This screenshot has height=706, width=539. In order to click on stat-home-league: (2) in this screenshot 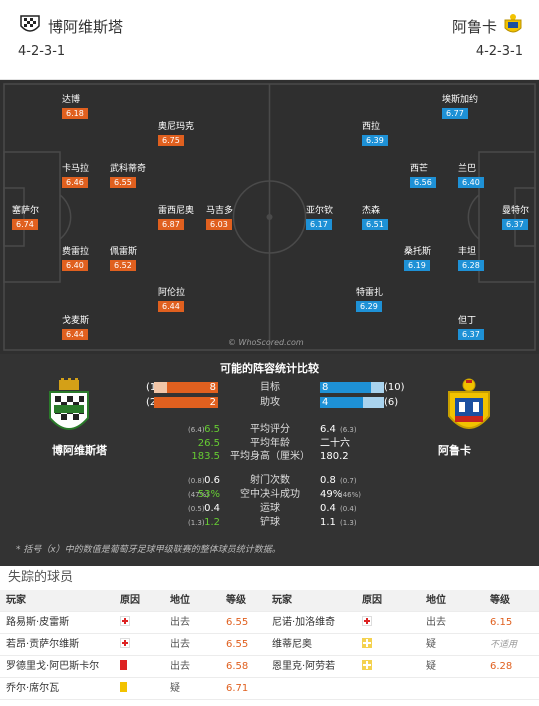, I will do `click(153, 403)`.